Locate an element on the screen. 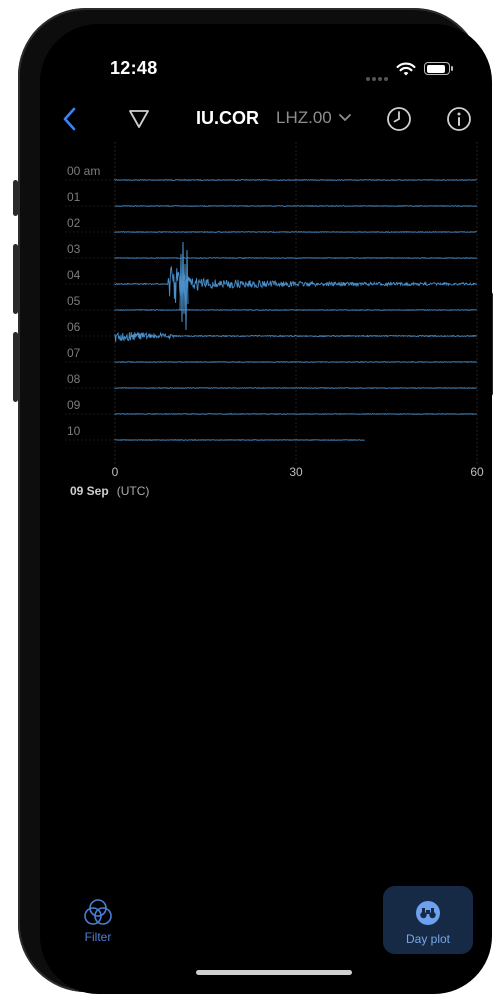  x-tick-label: 30 is located at coordinates (296, 472).